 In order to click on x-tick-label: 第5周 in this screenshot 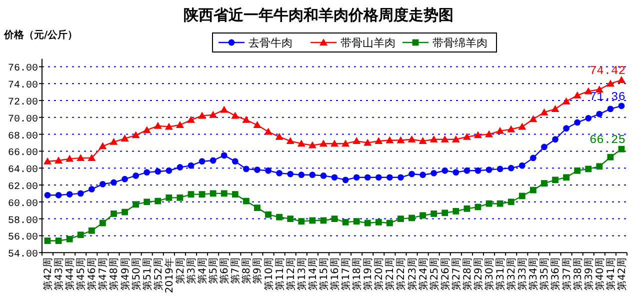, I will do `click(214, 271)`.